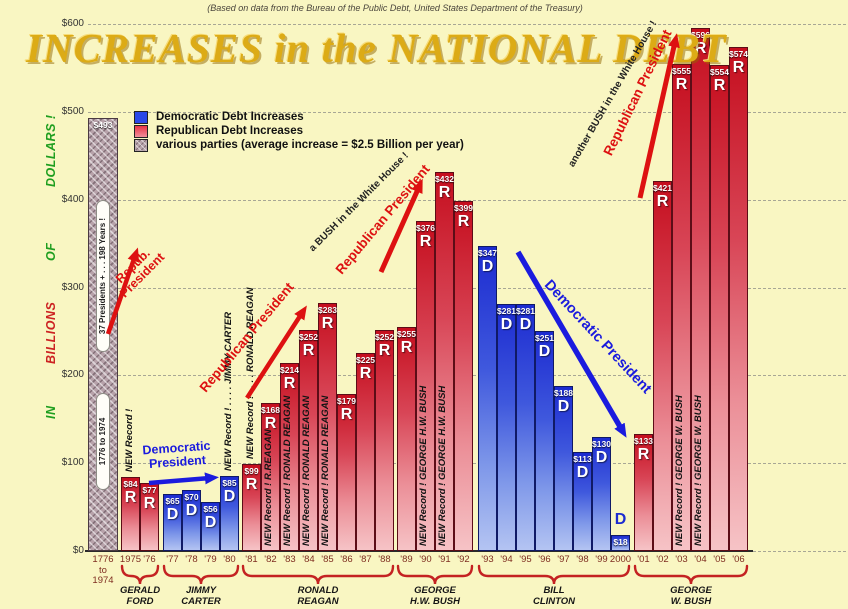  What do you see at coordinates (318, 596) in the screenshot?
I see `president-name: RONALD REAGAN` at bounding box center [318, 596].